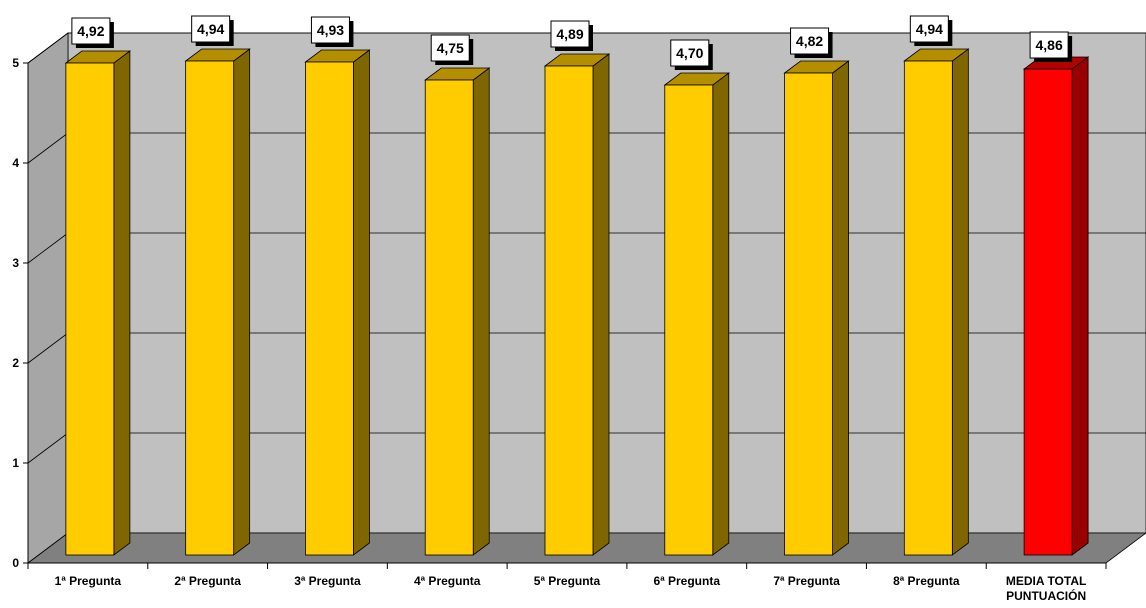 This screenshot has width=1146, height=608. I want to click on y-tick-label: 5, so click(15, 63).